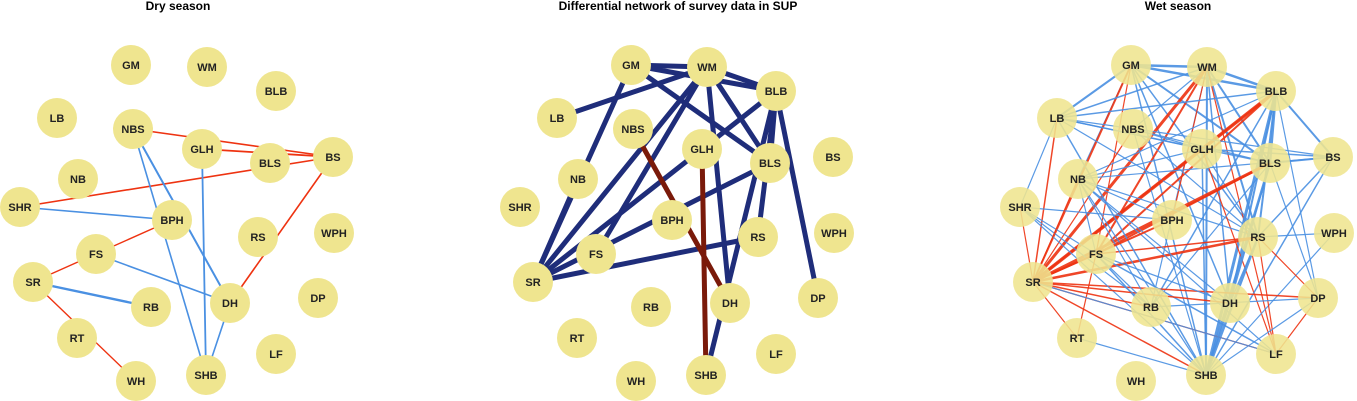 Image resolution: width=1357 pixels, height=401 pixels. I want to click on edge-shb-rt, so click(1141, 356).